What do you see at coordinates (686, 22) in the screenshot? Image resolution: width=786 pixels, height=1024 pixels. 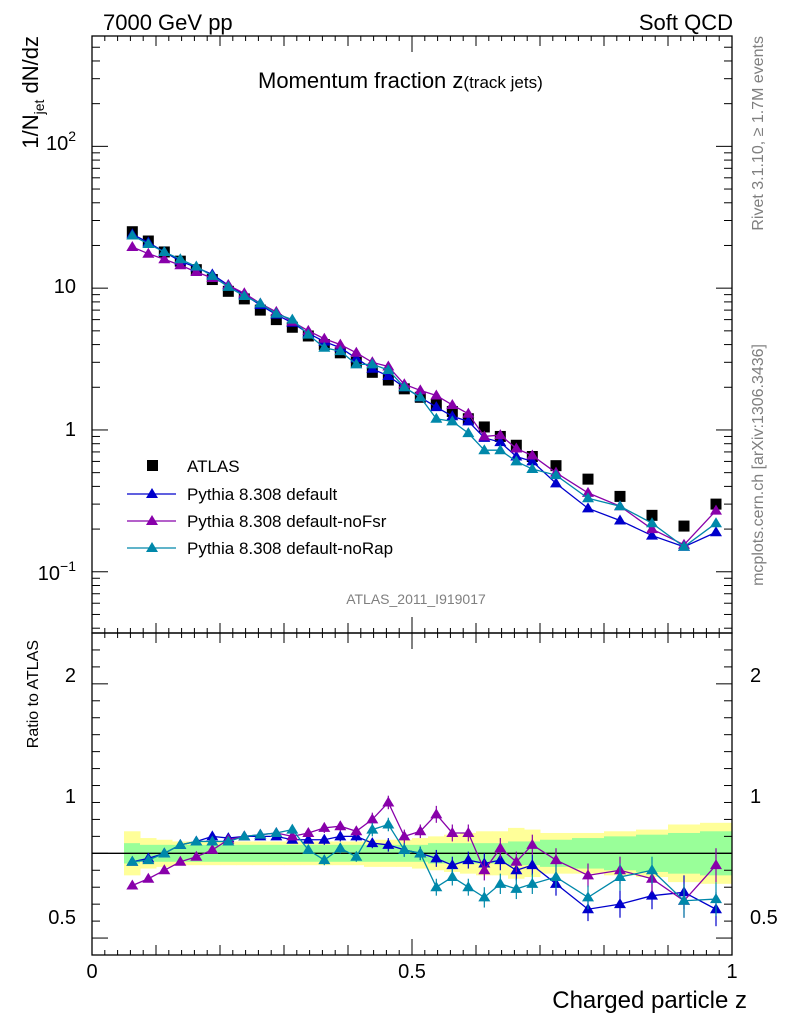 I see `header-category: Soft QCD` at bounding box center [686, 22].